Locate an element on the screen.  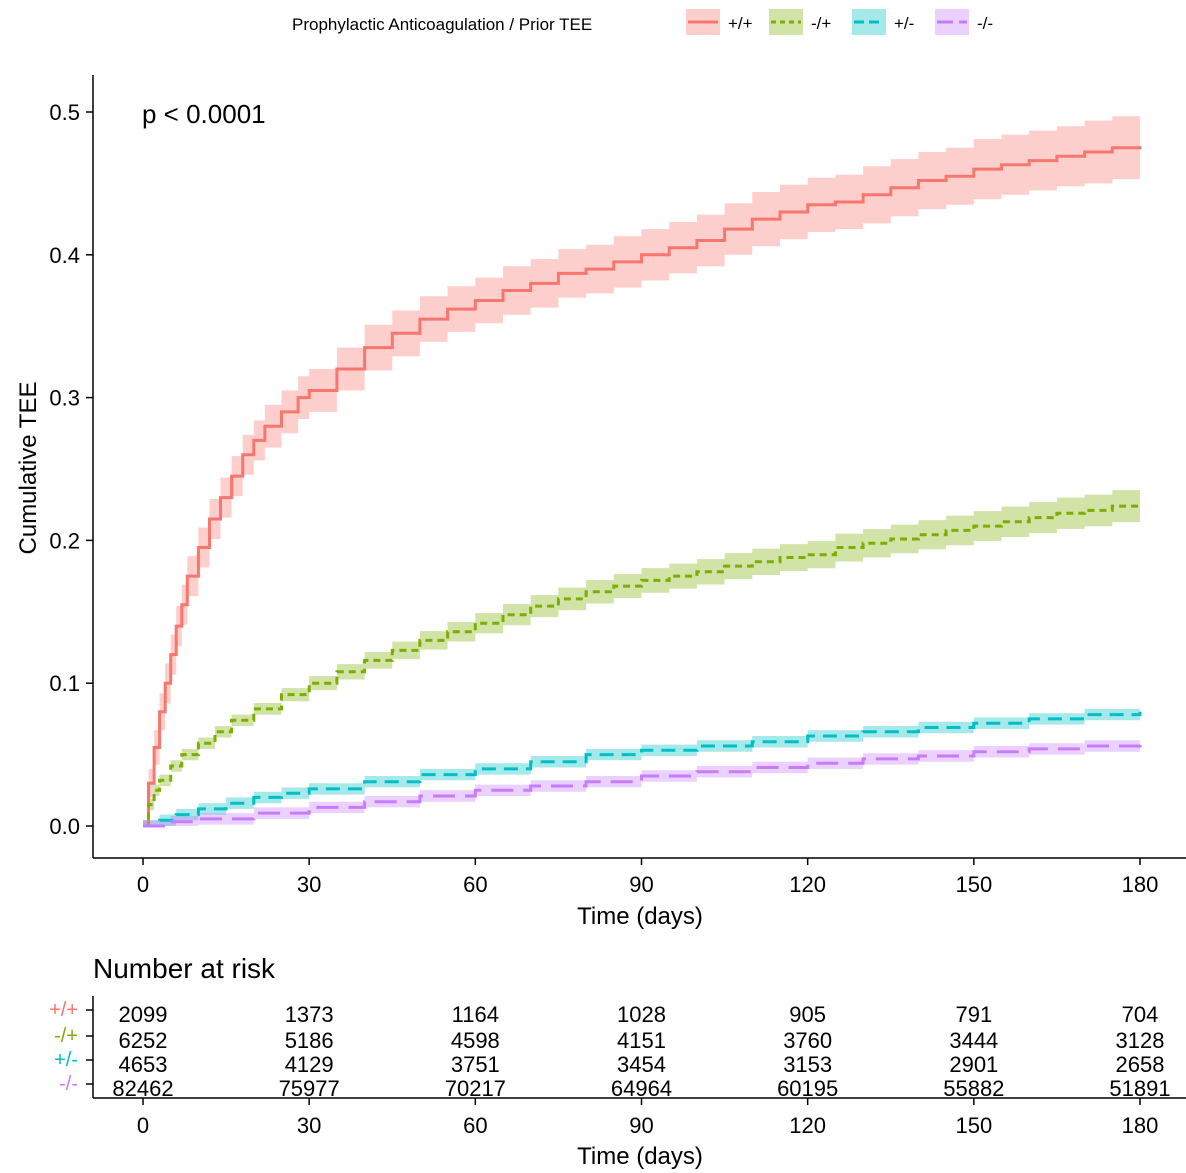
risk-value: 4598 is located at coordinates (475, 1040).